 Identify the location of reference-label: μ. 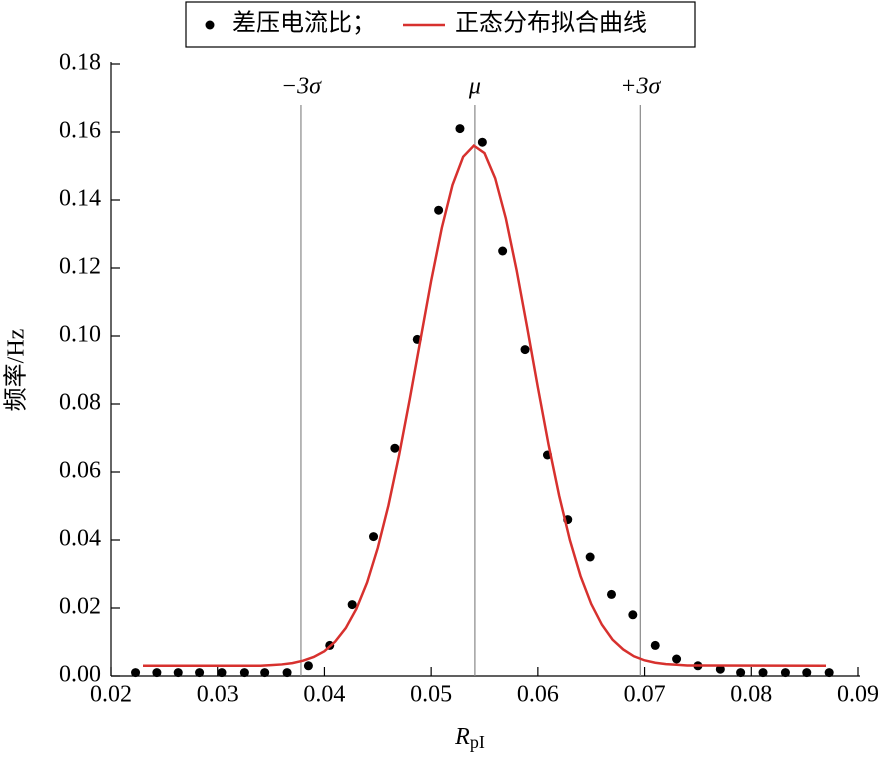
(474, 87).